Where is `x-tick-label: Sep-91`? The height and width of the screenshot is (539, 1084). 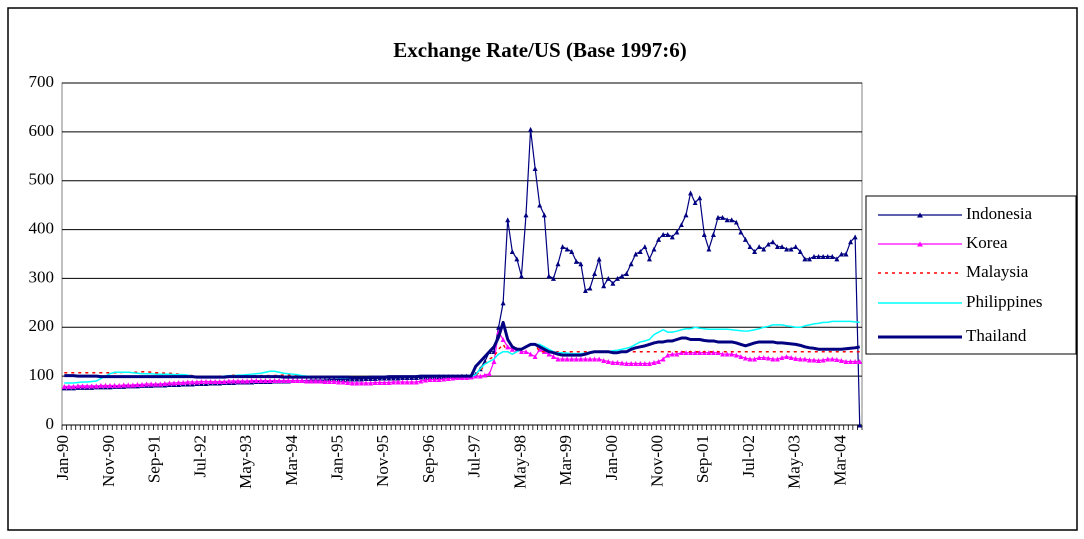 x-tick-label: Sep-91 is located at coordinates (154, 459).